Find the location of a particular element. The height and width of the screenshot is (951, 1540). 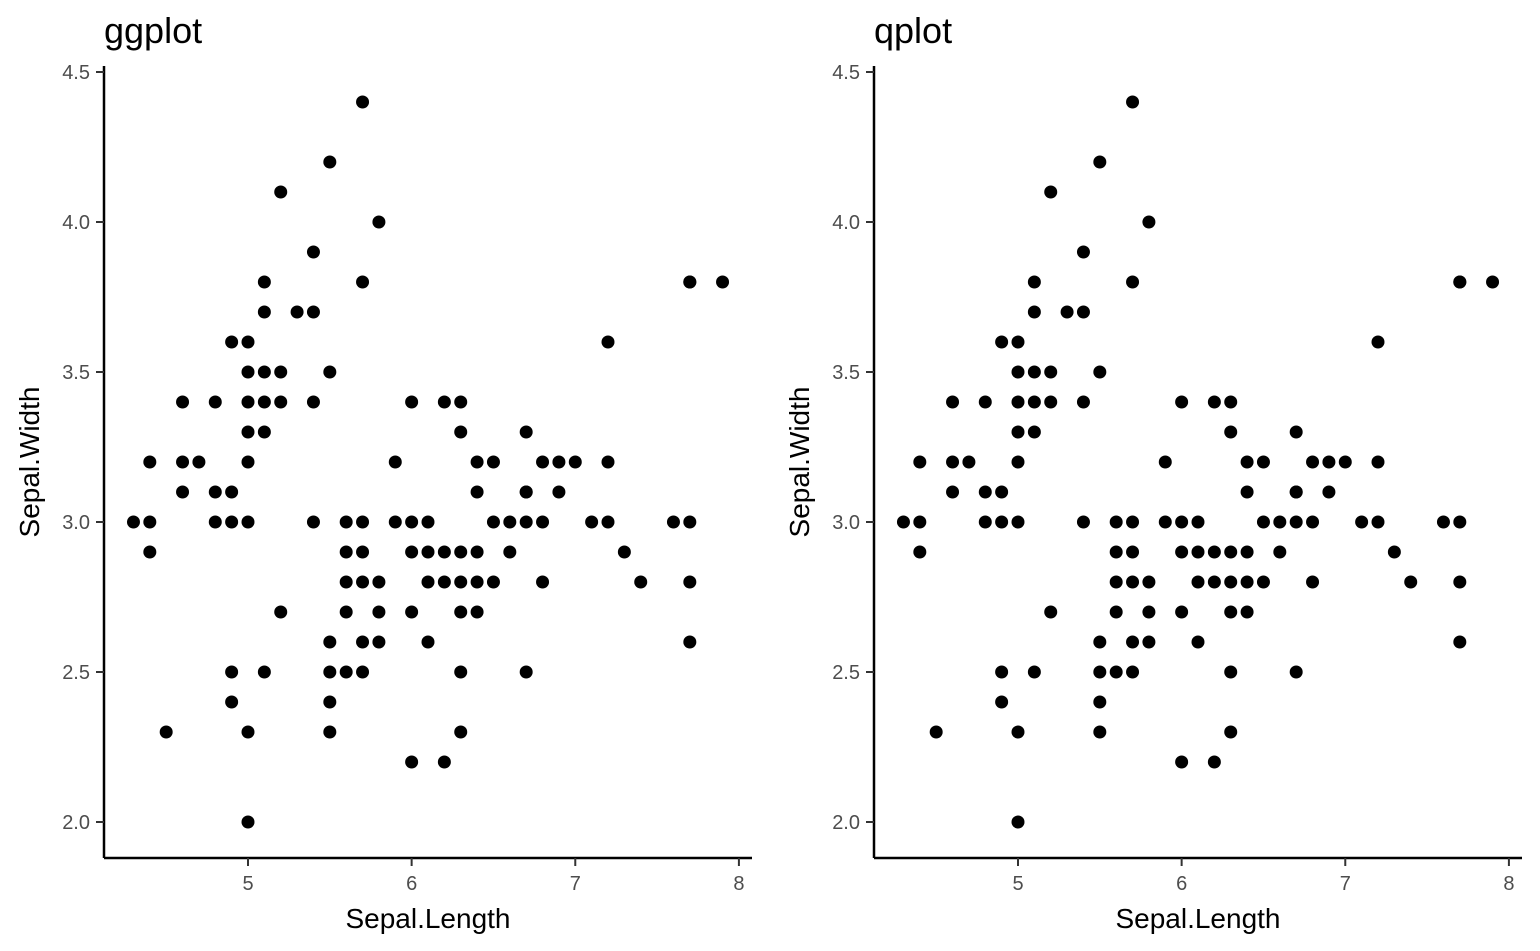

qplot-x-axis-title: Sepal.Length is located at coordinates (1197, 918).